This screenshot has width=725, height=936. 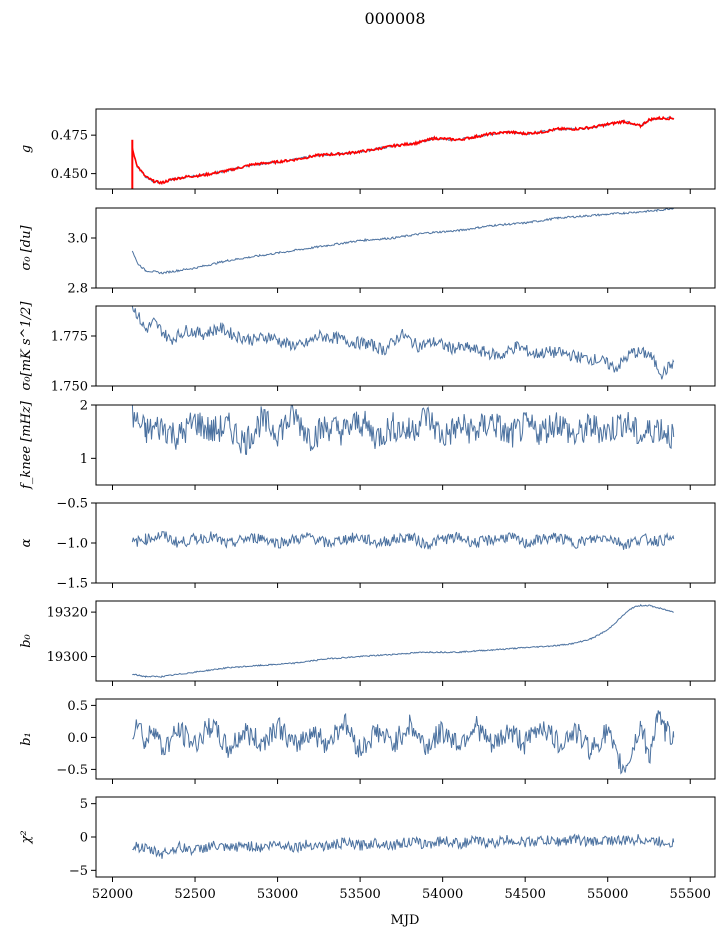 What do you see at coordinates (524, 894) in the screenshot?
I see `x-tick-label: 54500` at bounding box center [524, 894].